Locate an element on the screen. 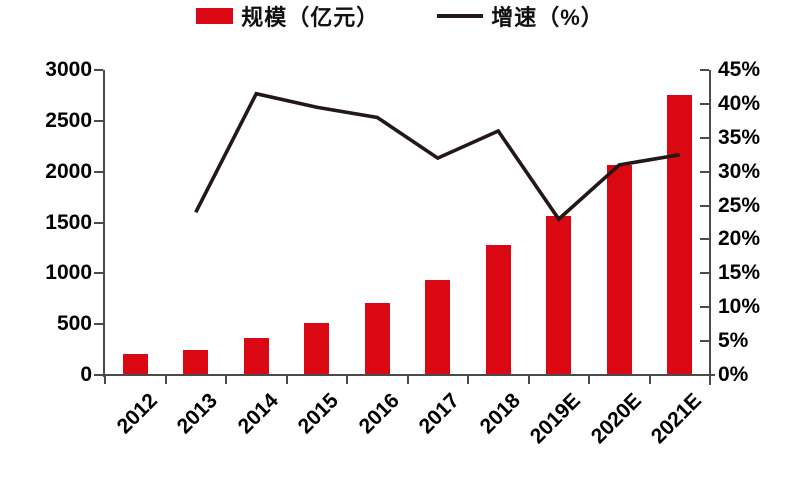 This screenshot has height=477, width=800. scale-bar-2017 is located at coordinates (438, 327).